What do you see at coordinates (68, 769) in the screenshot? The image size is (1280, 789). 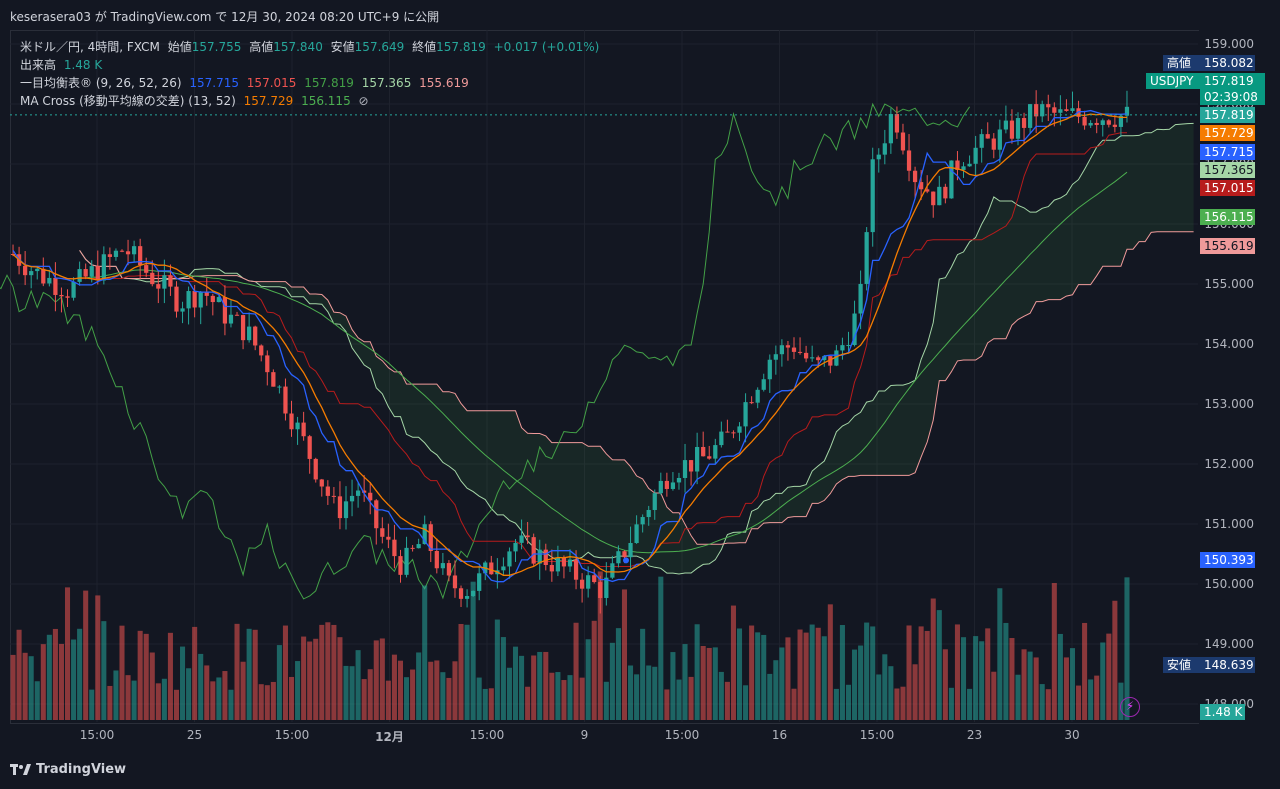 I see `tradingview-logo: TradingView` at bounding box center [68, 769].